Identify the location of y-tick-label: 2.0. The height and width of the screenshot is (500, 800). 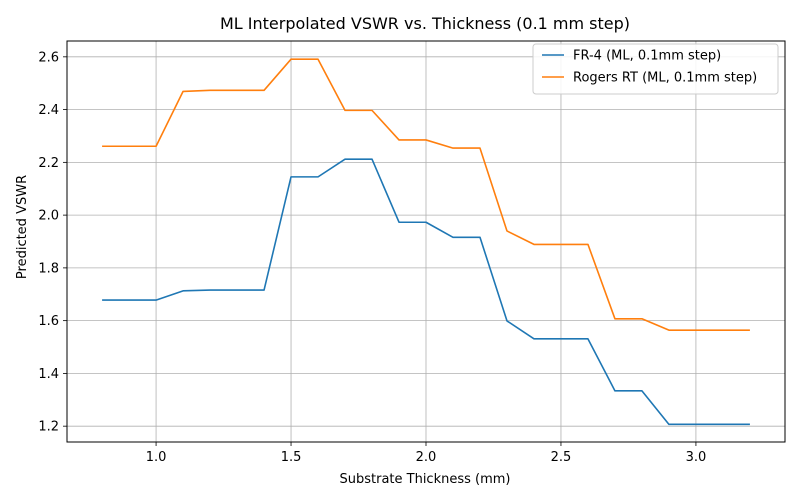
(48, 216).